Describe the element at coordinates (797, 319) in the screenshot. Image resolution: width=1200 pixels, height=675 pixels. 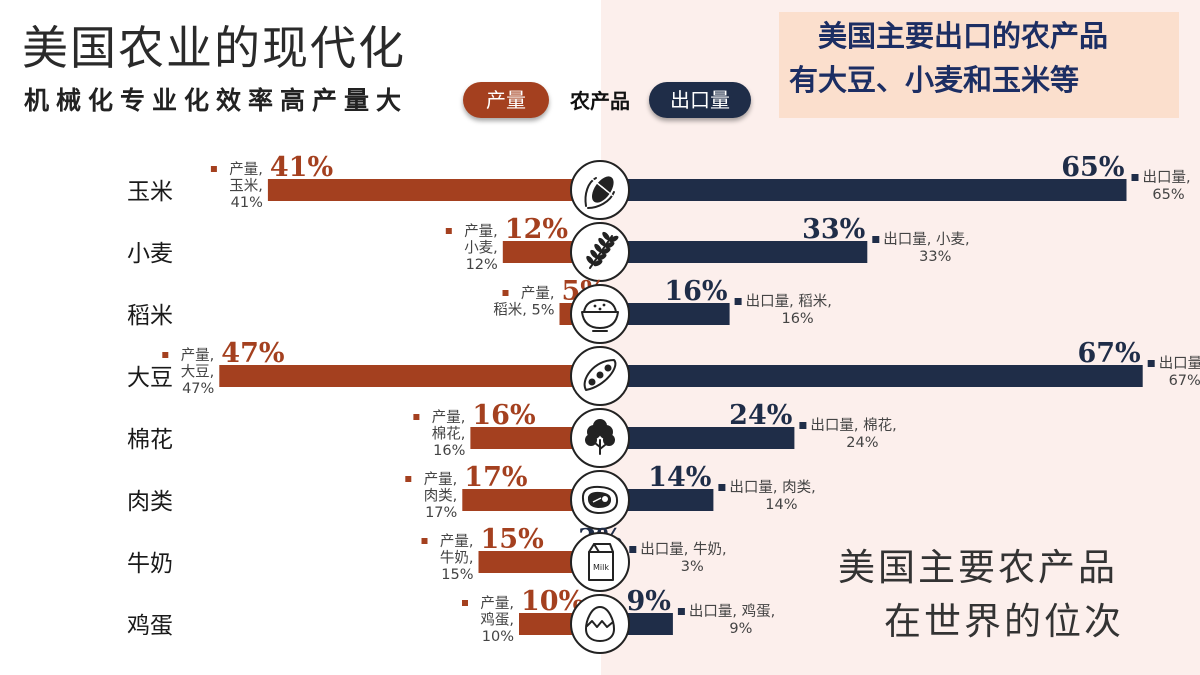
I see `callout-export-line: 16%` at that location.